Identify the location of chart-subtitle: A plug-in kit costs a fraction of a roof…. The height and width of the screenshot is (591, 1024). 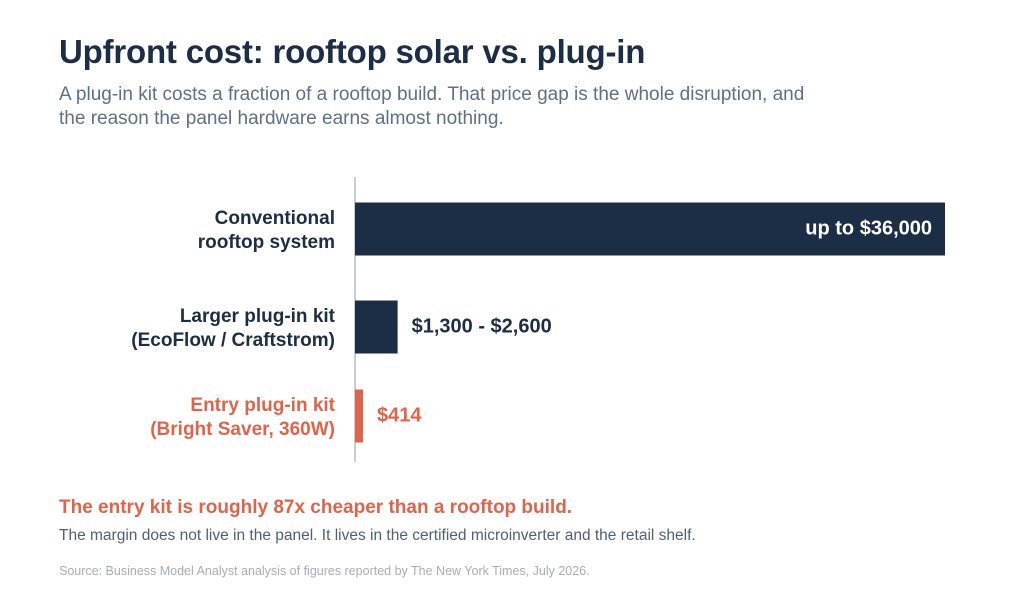
(432, 106).